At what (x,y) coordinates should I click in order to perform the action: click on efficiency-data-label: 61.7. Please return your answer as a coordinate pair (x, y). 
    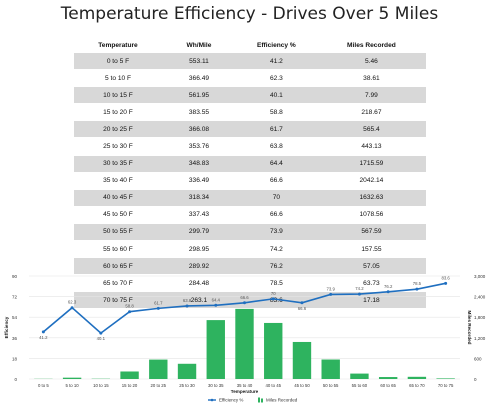
    Looking at the image, I should click on (158, 302).